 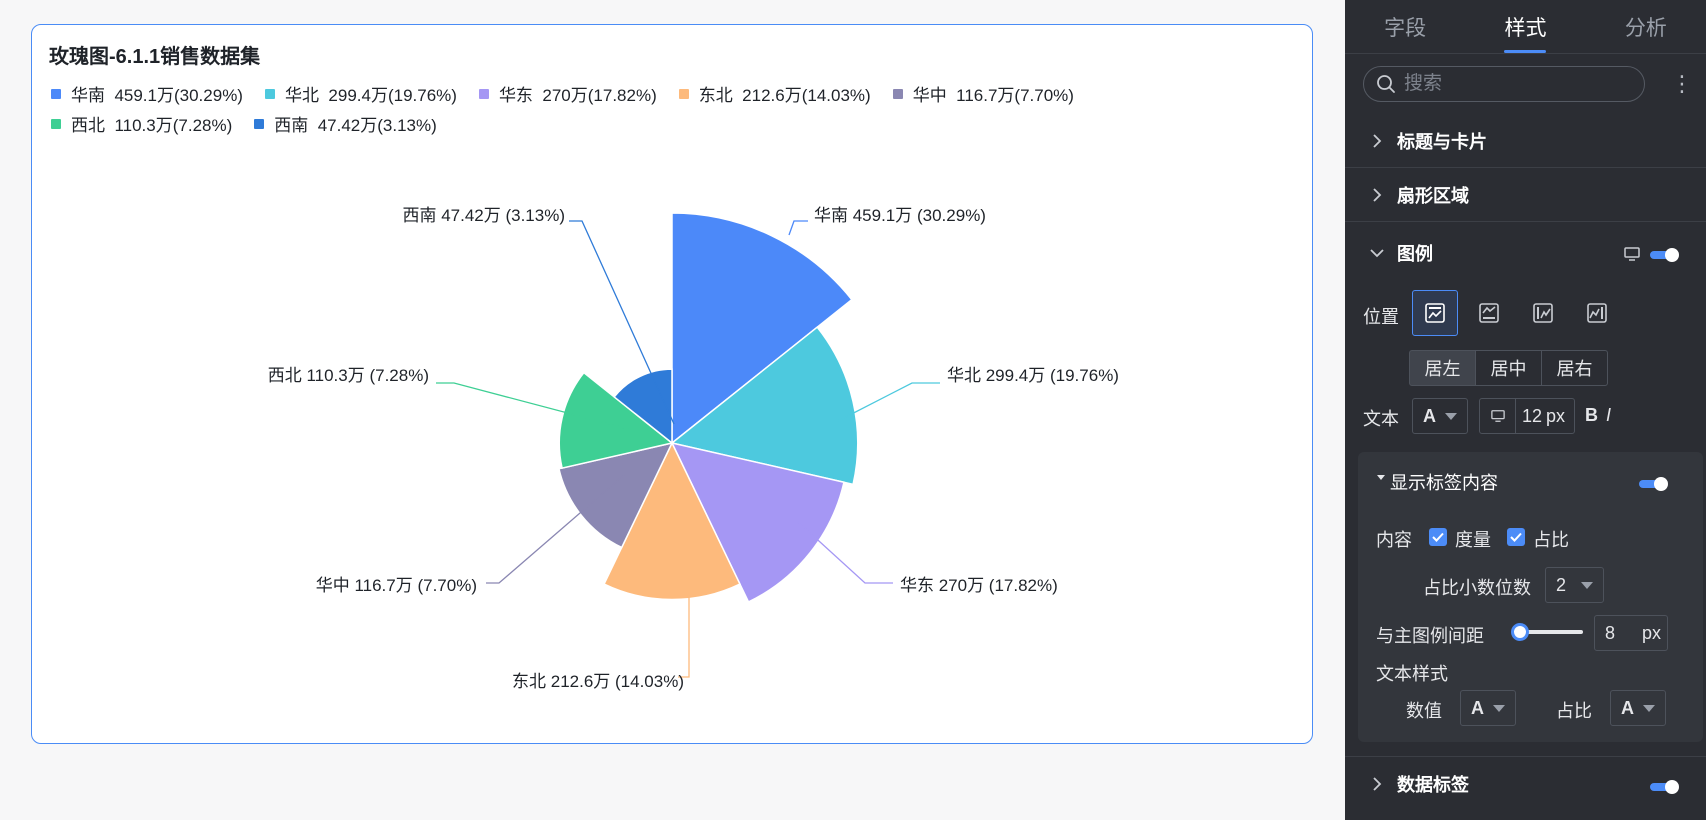 I want to click on ratio-checkbox, so click(x=1516, y=537).